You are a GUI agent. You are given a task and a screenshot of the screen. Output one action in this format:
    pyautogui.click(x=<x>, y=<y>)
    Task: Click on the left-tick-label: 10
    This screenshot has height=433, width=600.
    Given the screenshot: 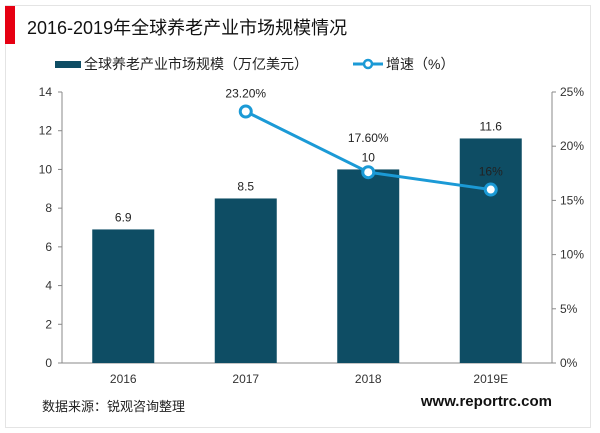 What is the action you would take?
    pyautogui.click(x=46, y=169)
    